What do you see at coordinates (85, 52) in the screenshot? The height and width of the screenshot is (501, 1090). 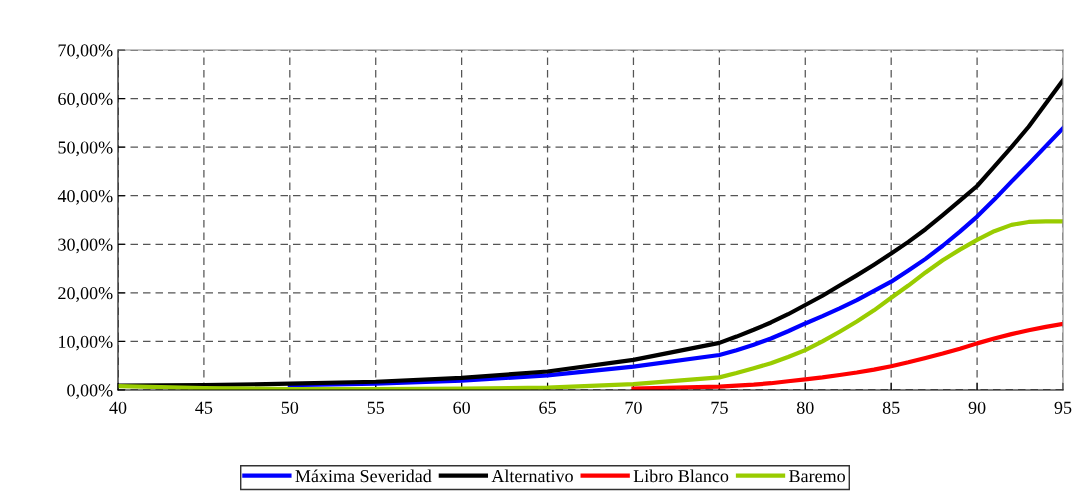 I see `y-tick-label: 70,00%` at bounding box center [85, 52].